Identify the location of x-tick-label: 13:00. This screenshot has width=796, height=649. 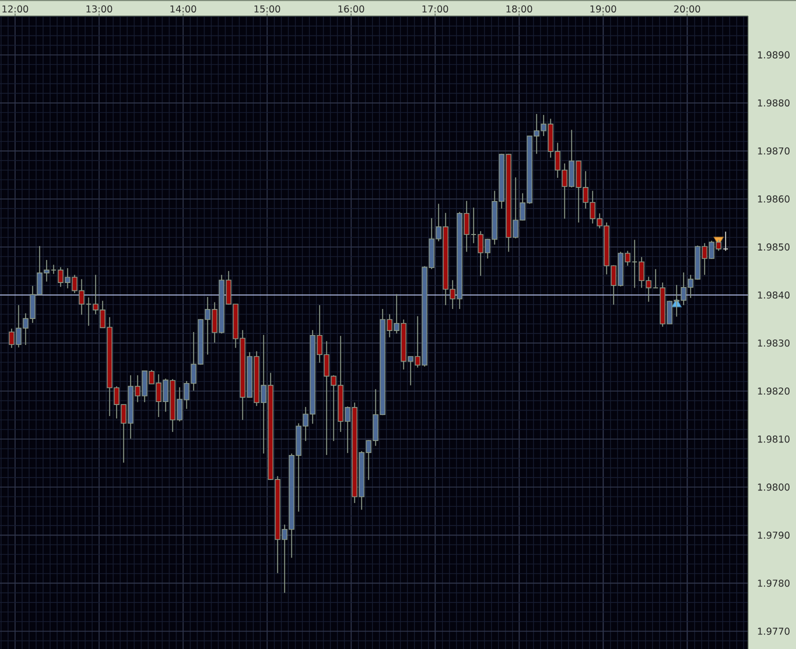
(99, 8).